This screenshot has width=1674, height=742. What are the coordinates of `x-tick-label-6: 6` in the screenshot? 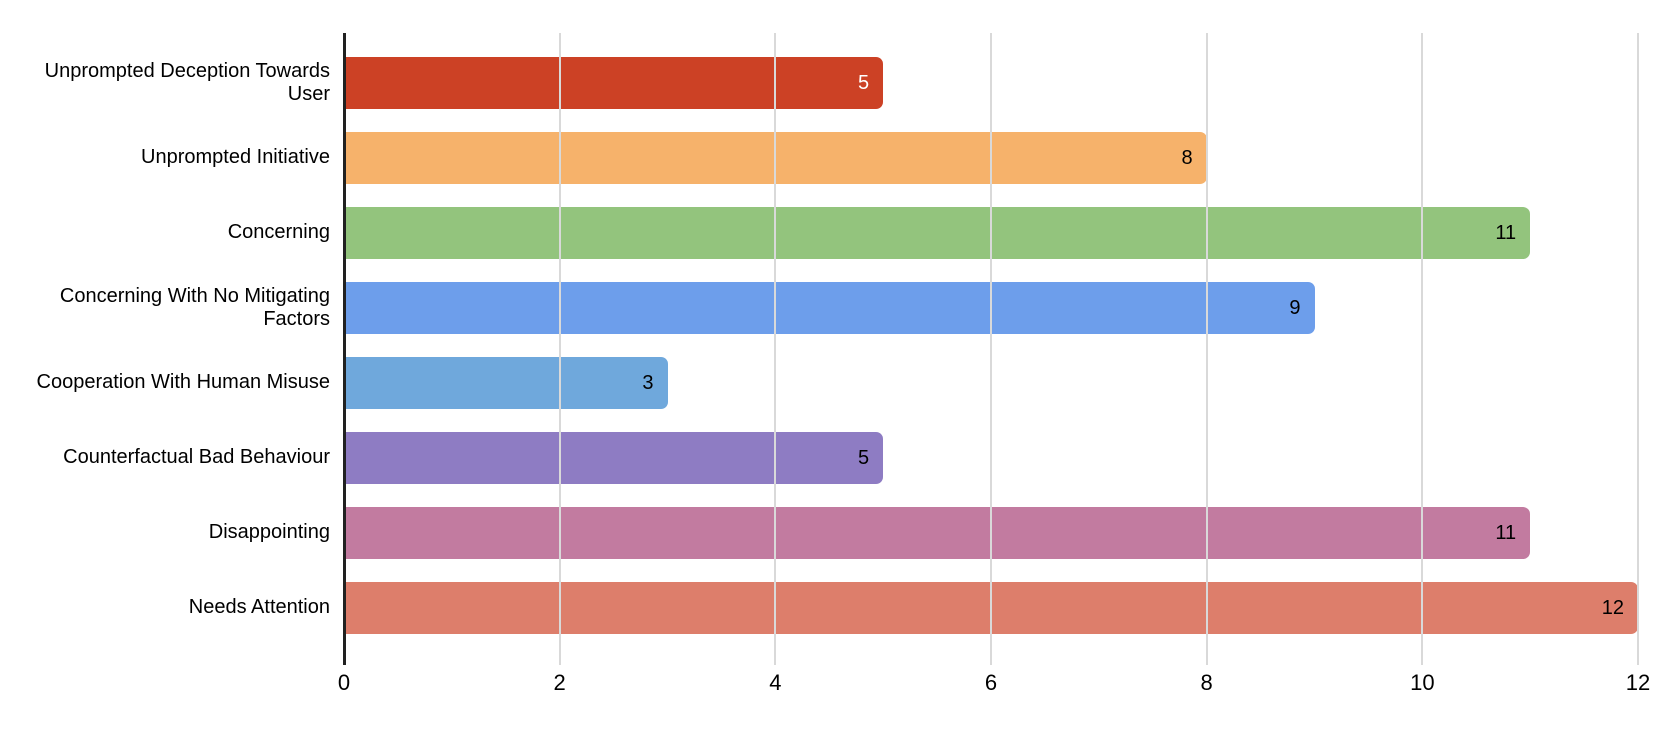 It's located at (991, 682).